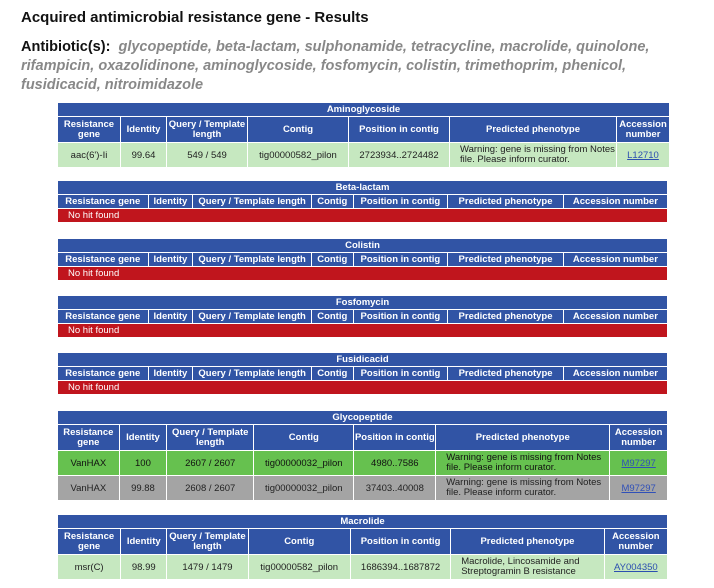  I want to click on accession-link: AY004350, so click(636, 567).